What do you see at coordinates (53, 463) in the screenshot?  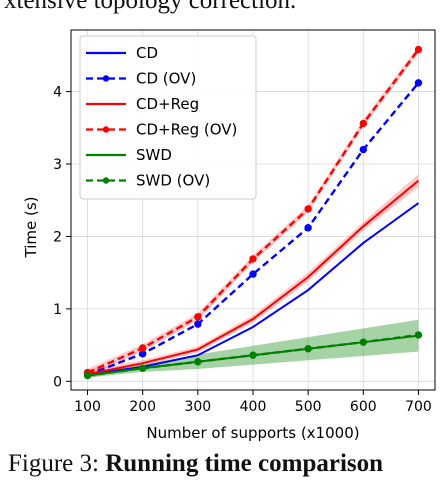 I see `caption-figure-number: Figure 3:` at bounding box center [53, 463].